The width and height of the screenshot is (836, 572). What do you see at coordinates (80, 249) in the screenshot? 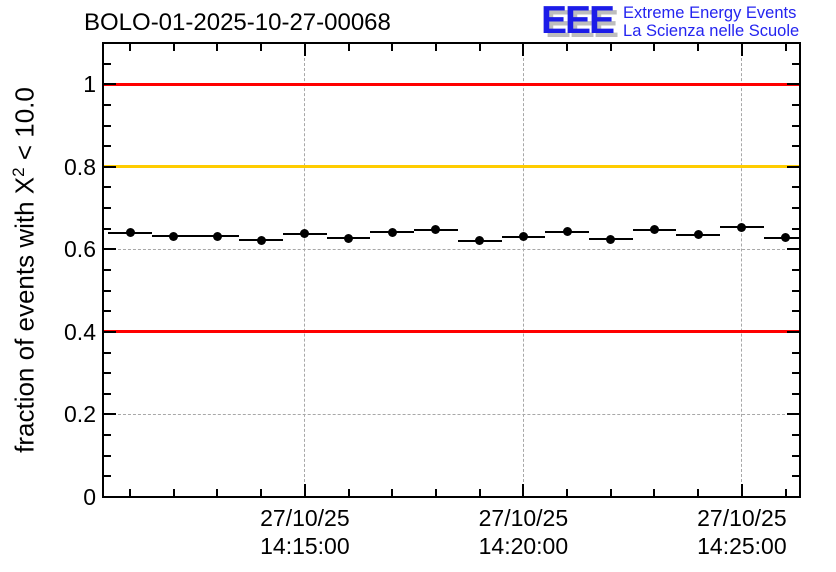
I see `y-tick-label: 0.6` at bounding box center [80, 249].